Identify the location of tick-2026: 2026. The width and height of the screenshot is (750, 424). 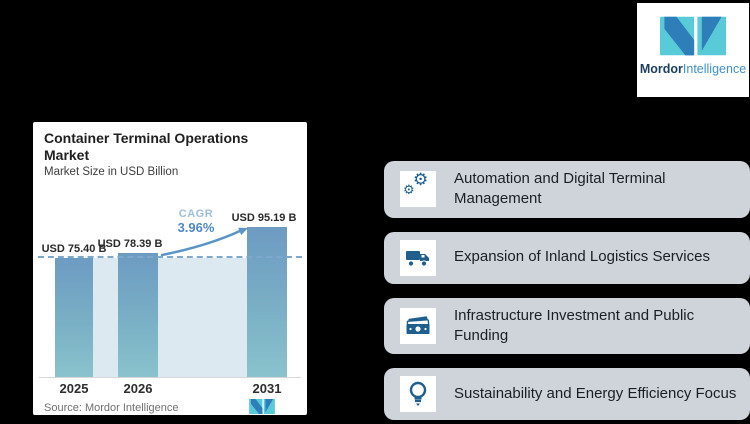
(138, 388).